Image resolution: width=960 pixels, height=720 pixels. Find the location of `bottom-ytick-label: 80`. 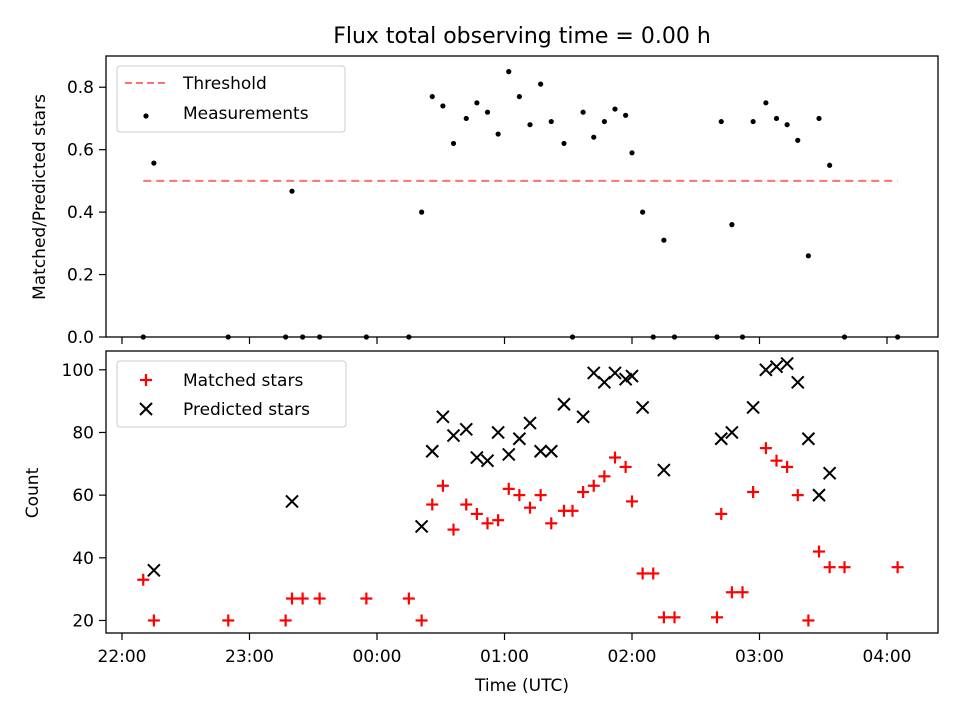

bottom-ytick-label: 80 is located at coordinates (83, 433).